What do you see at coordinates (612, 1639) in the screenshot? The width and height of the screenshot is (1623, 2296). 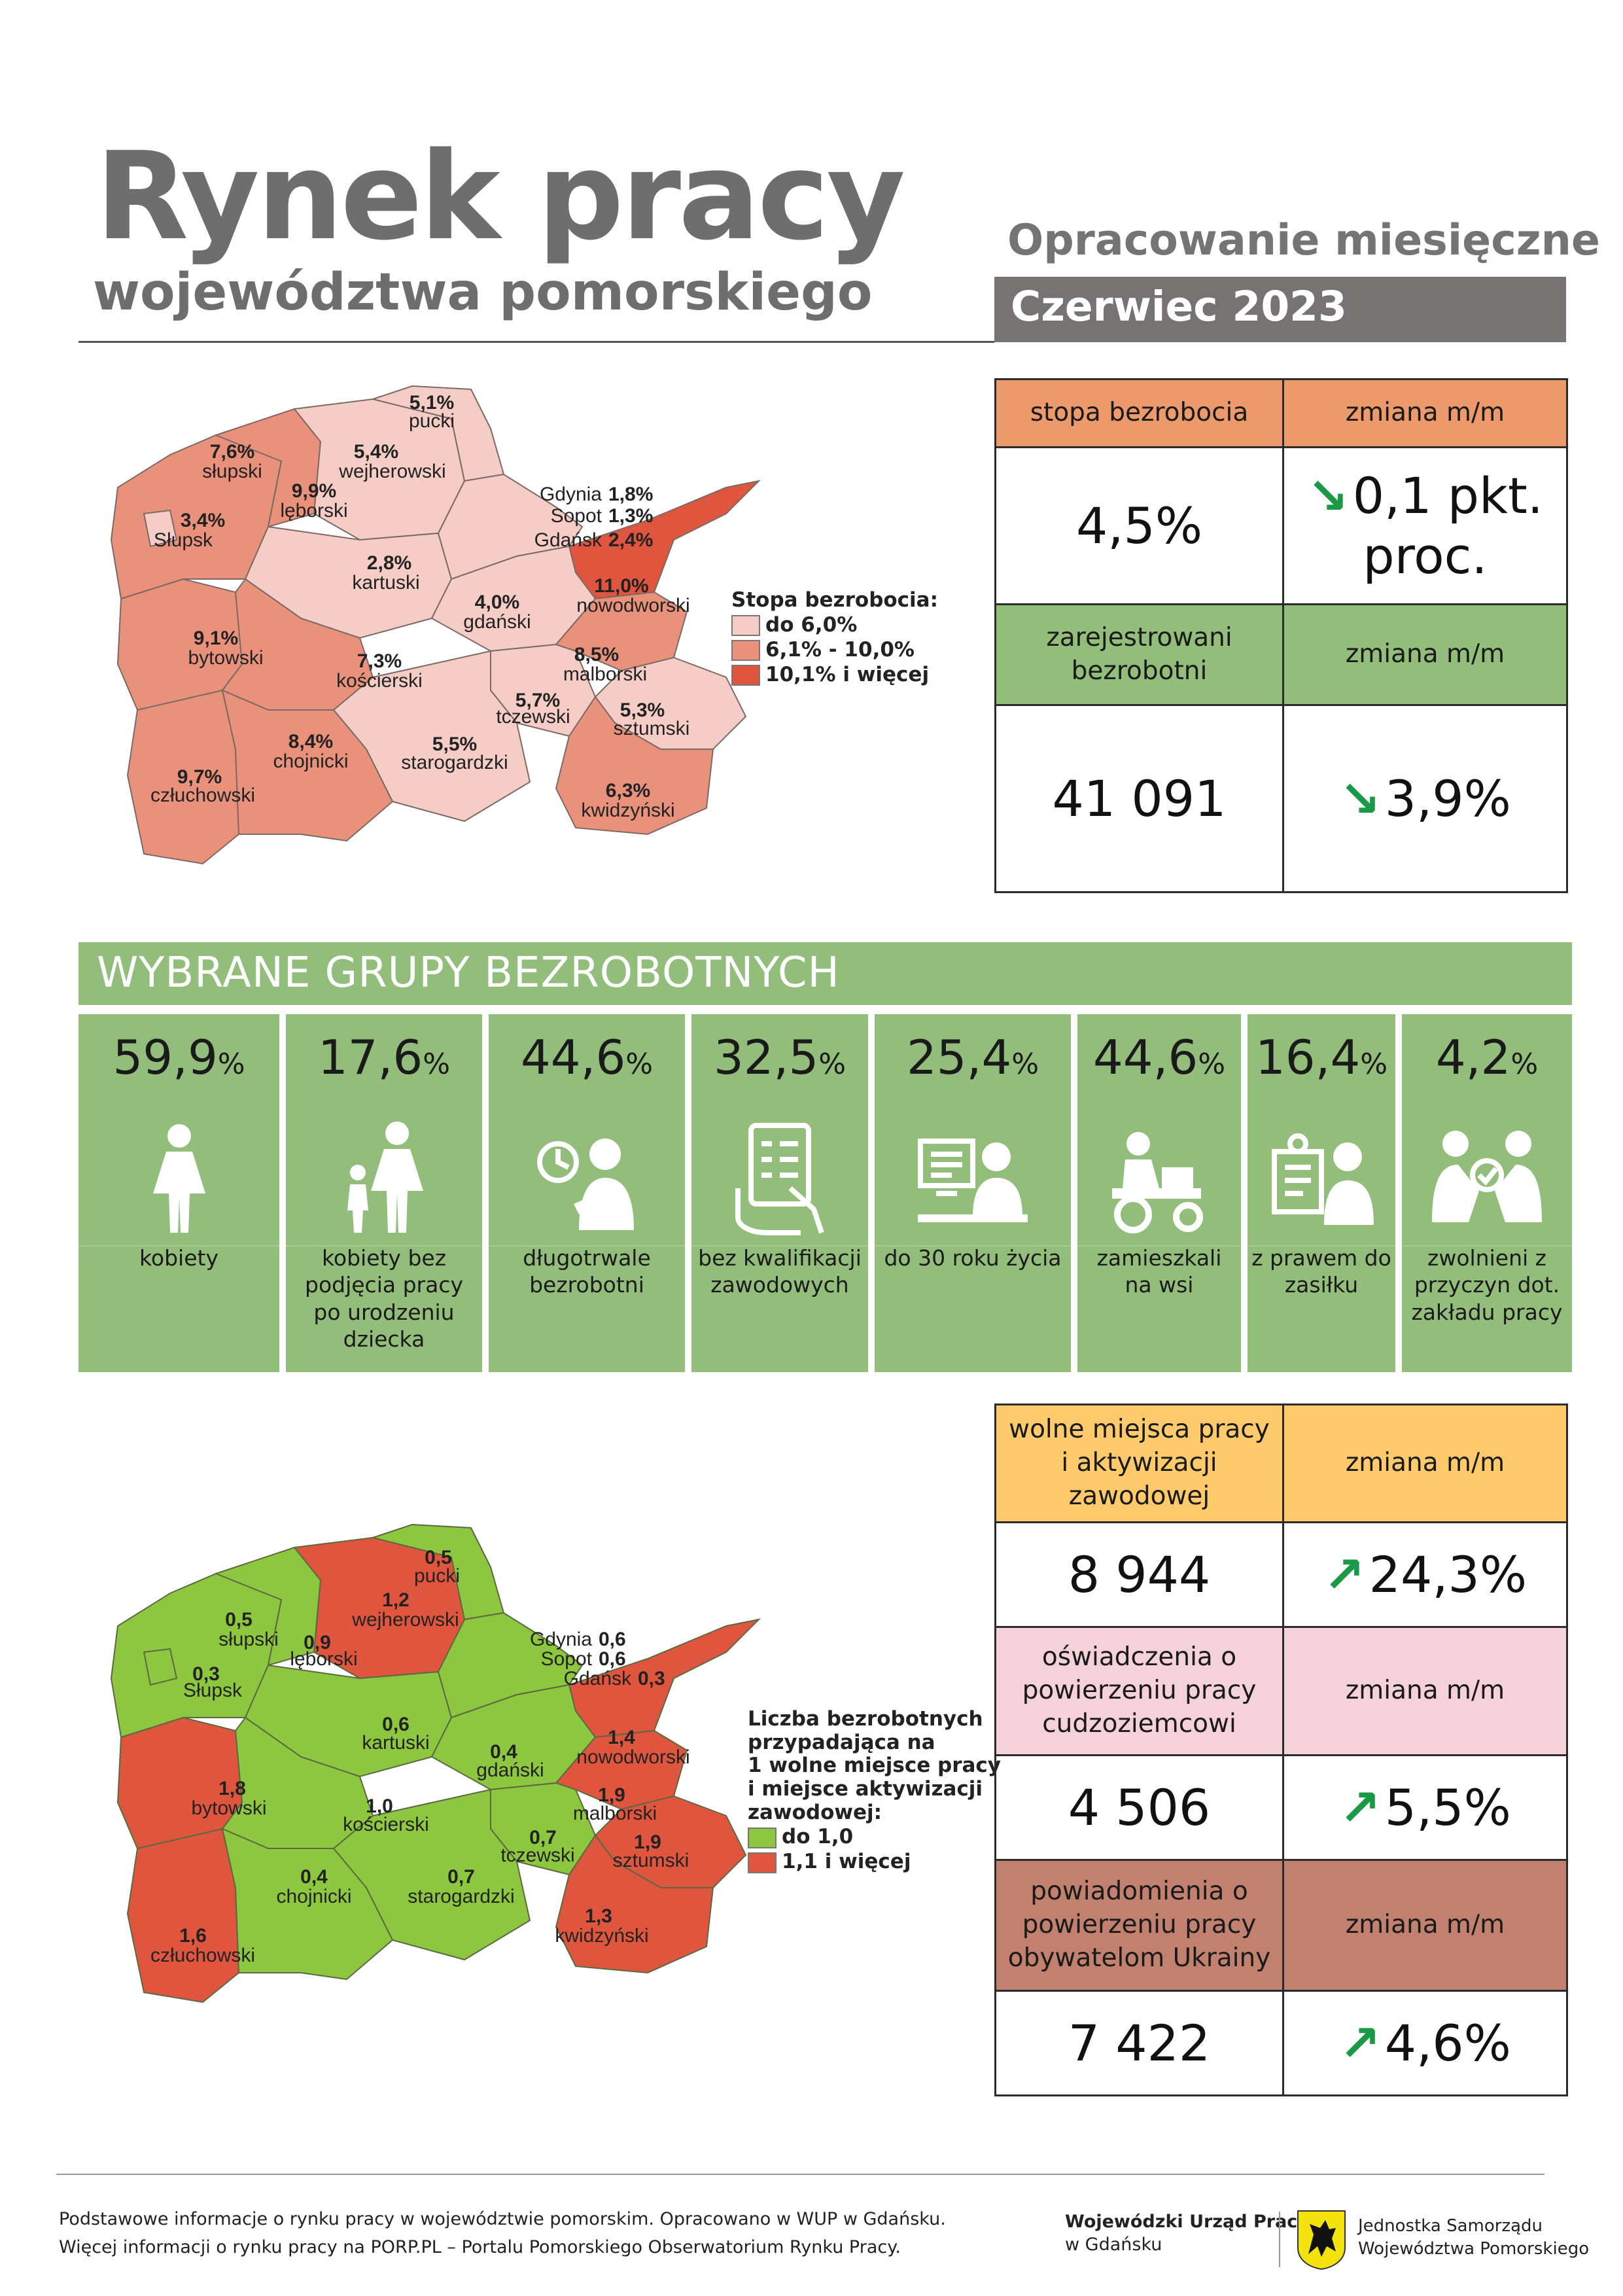 I see `map2-value-gdynia: 0,6` at bounding box center [612, 1639].